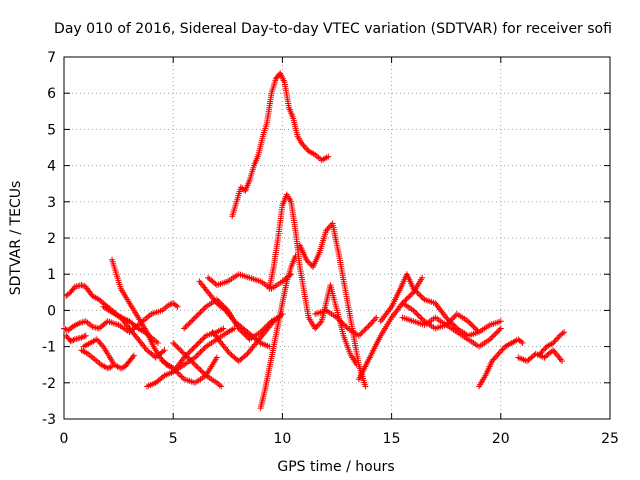 The width and height of the screenshot is (640, 480). Describe the element at coordinates (610, 439) in the screenshot. I see `x-tick-label: 25` at that location.